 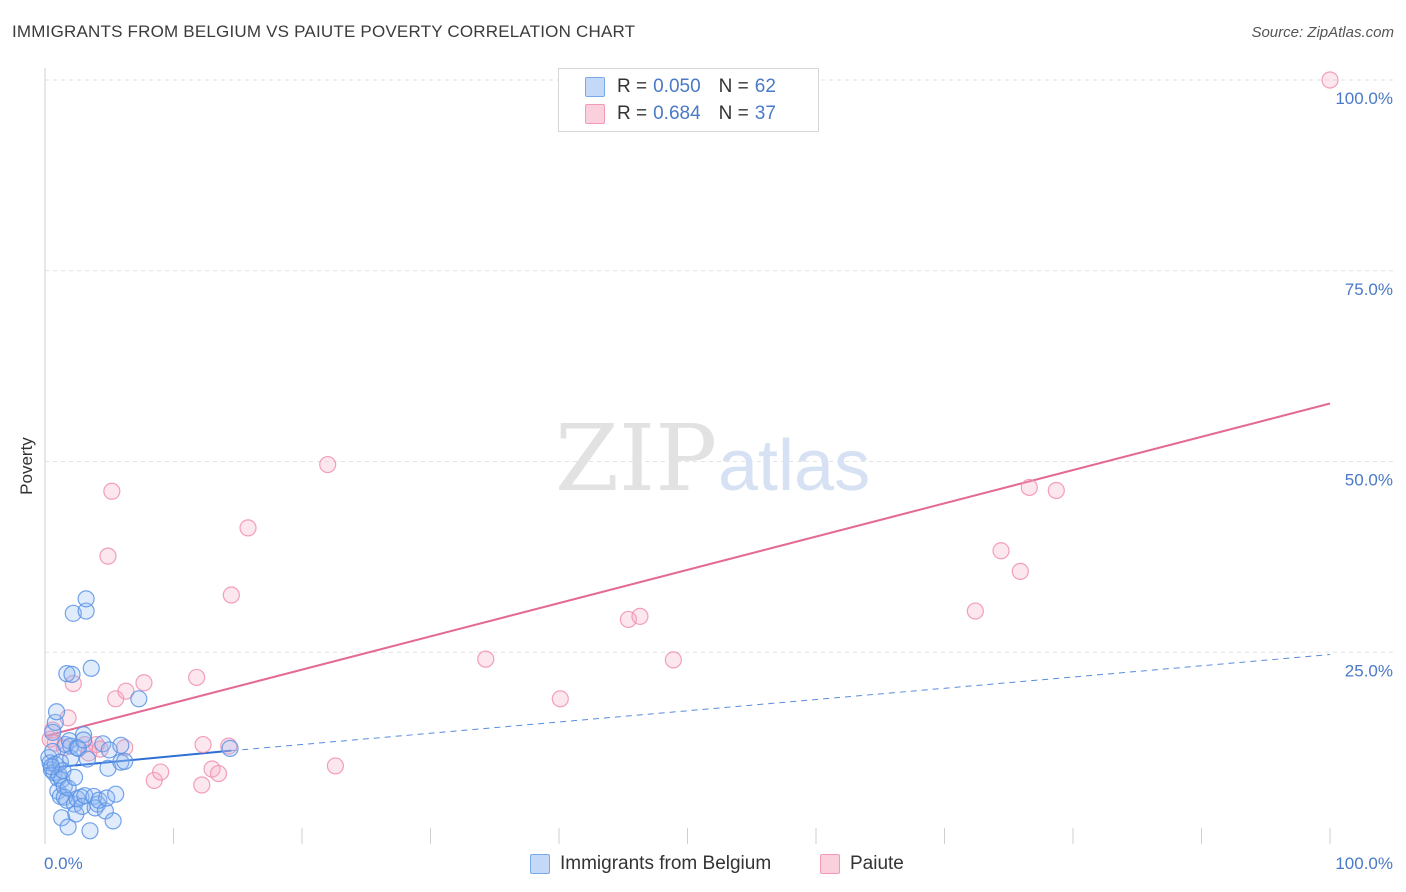 I want to click on bottom-swatch-pink, so click(x=830, y=864).